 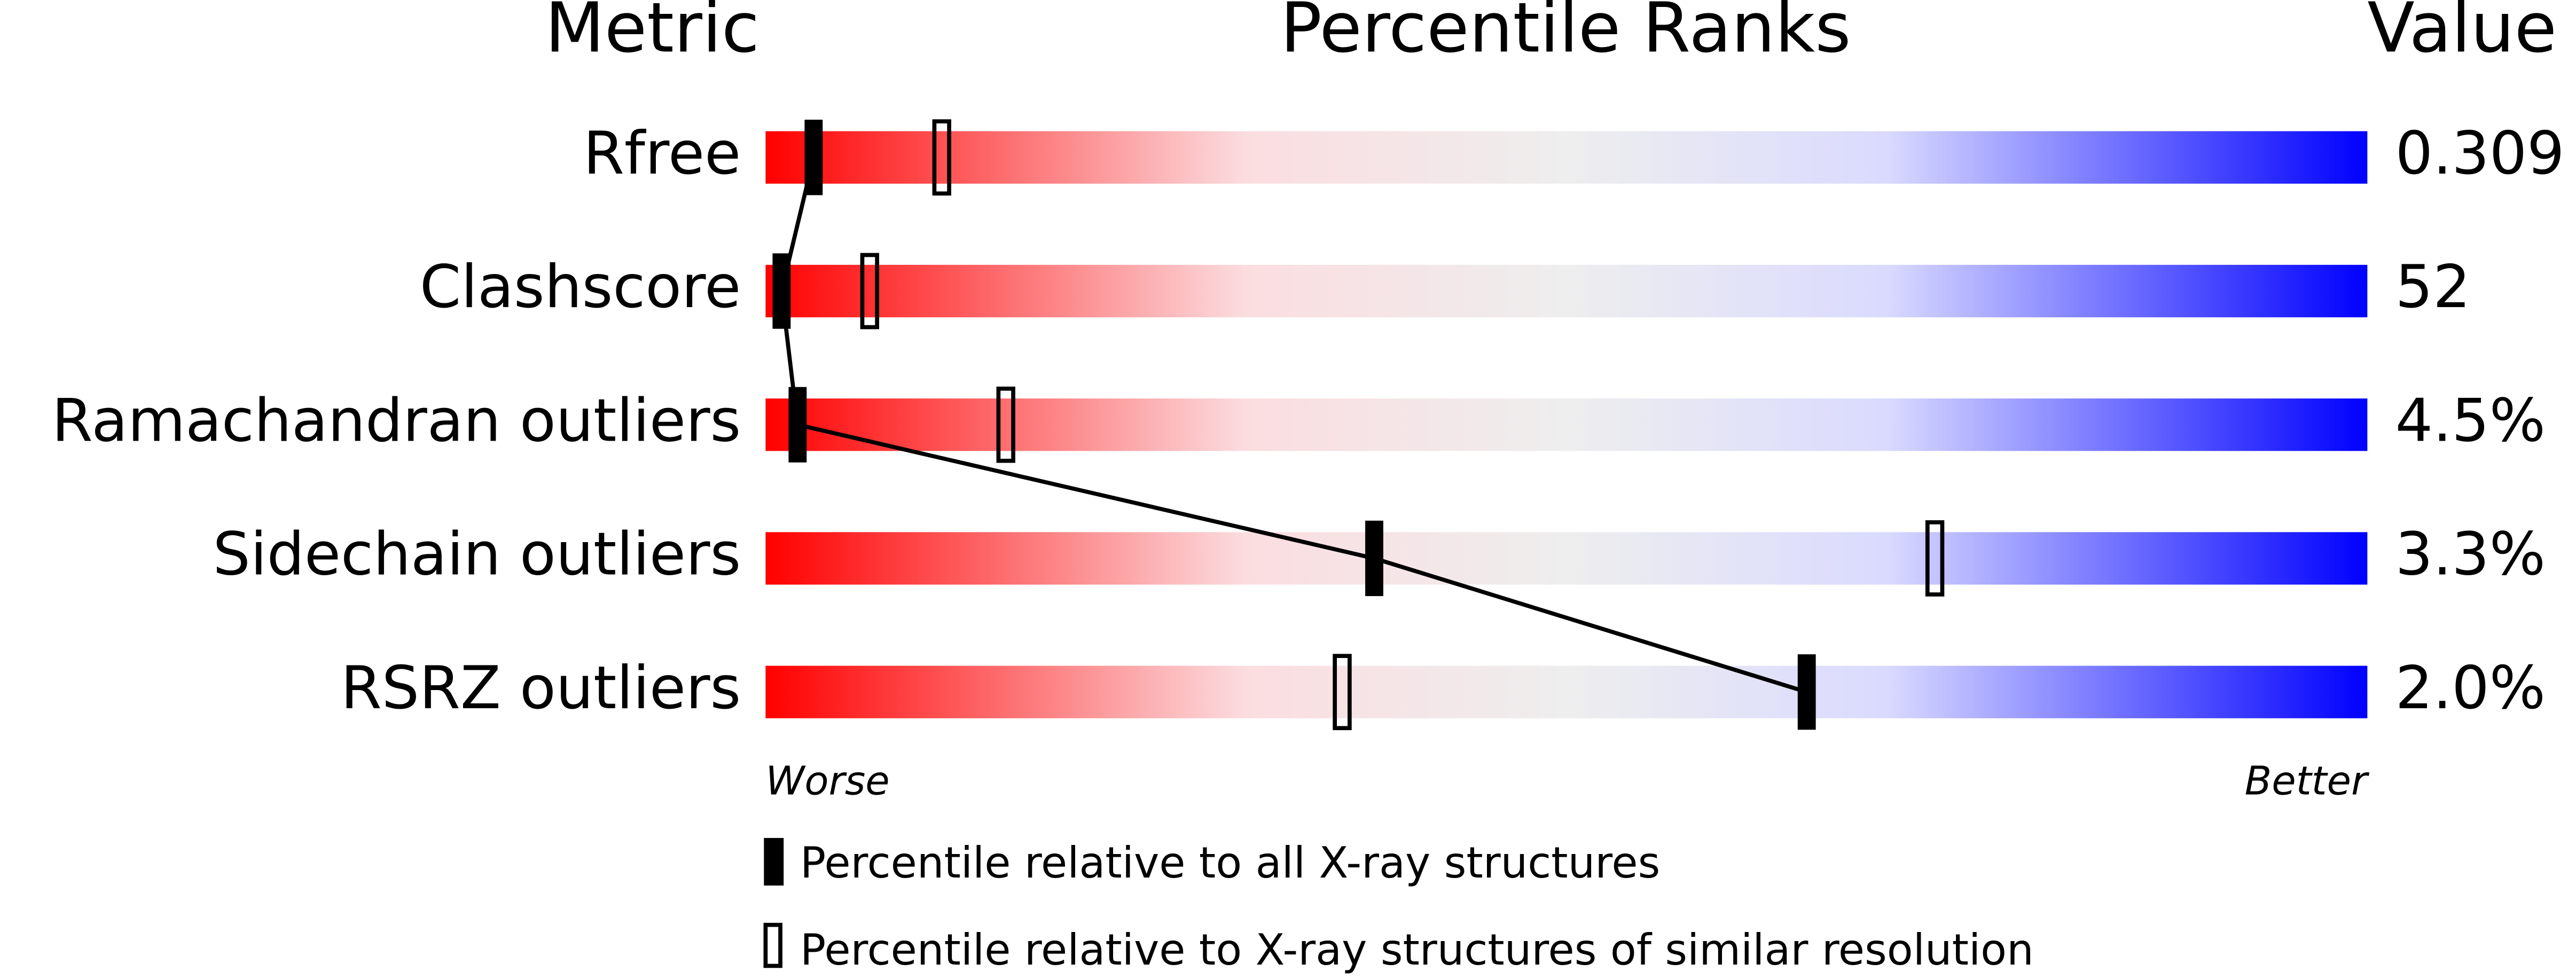 What do you see at coordinates (1565, 34) in the screenshot?
I see `ranks-header: Percentile Ranks` at bounding box center [1565, 34].